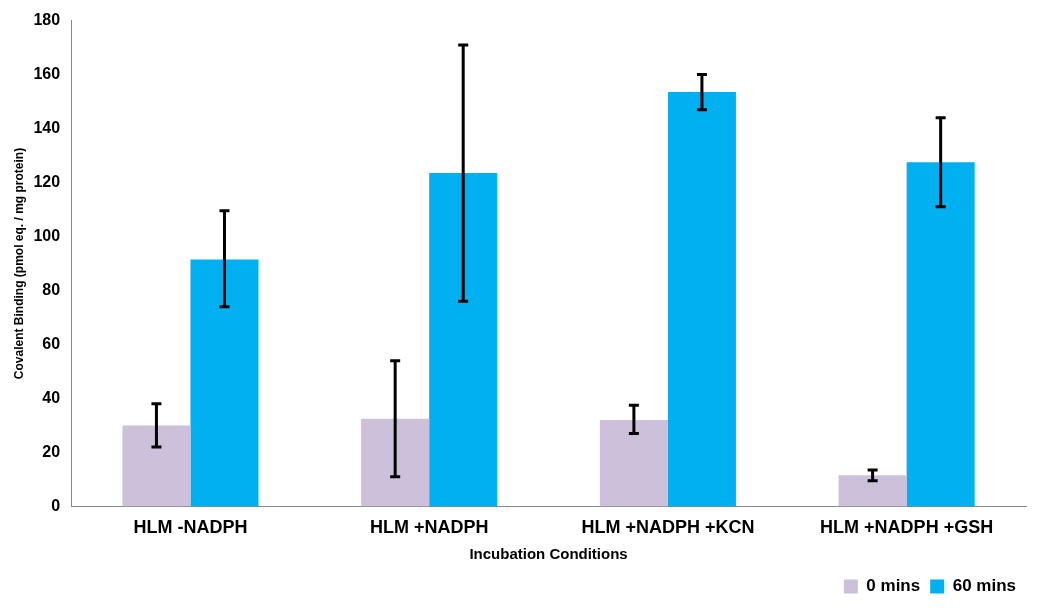  Describe the element at coordinates (51, 343) in the screenshot. I see `y-tick-label: 60` at that location.